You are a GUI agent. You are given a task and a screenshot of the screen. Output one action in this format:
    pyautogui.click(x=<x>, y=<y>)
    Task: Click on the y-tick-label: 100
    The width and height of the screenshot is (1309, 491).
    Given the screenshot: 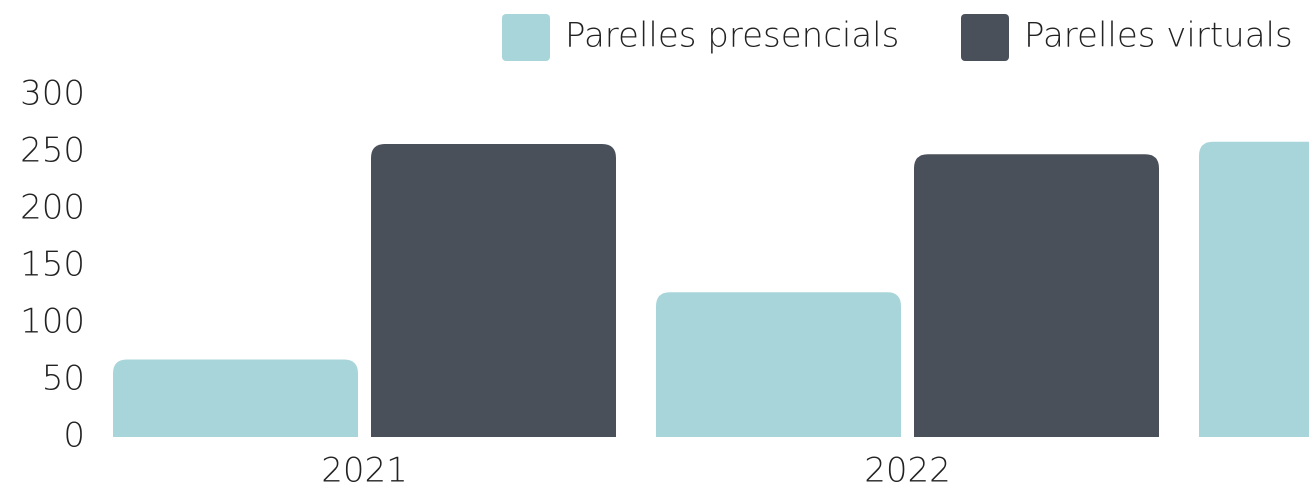 What is the action you would take?
    pyautogui.click(x=52, y=322)
    